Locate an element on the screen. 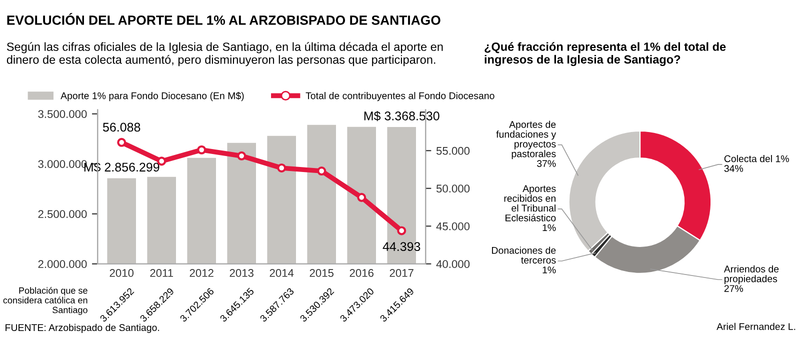 This screenshot has height=337, width=800. x-tick-label: 2014 is located at coordinates (282, 273).